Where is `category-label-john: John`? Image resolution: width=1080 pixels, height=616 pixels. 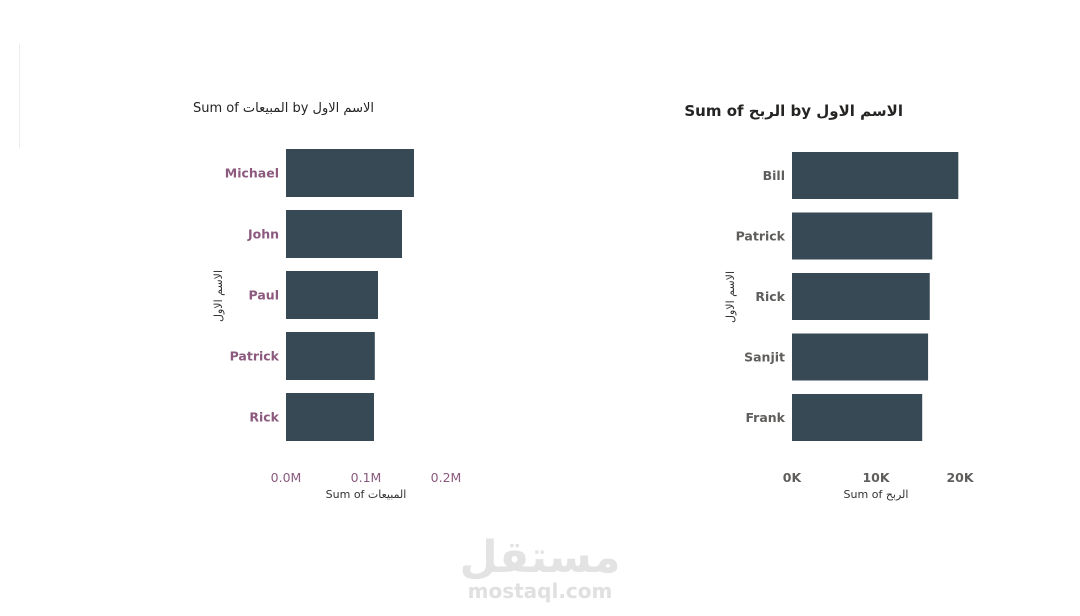
category-label-john: John is located at coordinates (263, 234).